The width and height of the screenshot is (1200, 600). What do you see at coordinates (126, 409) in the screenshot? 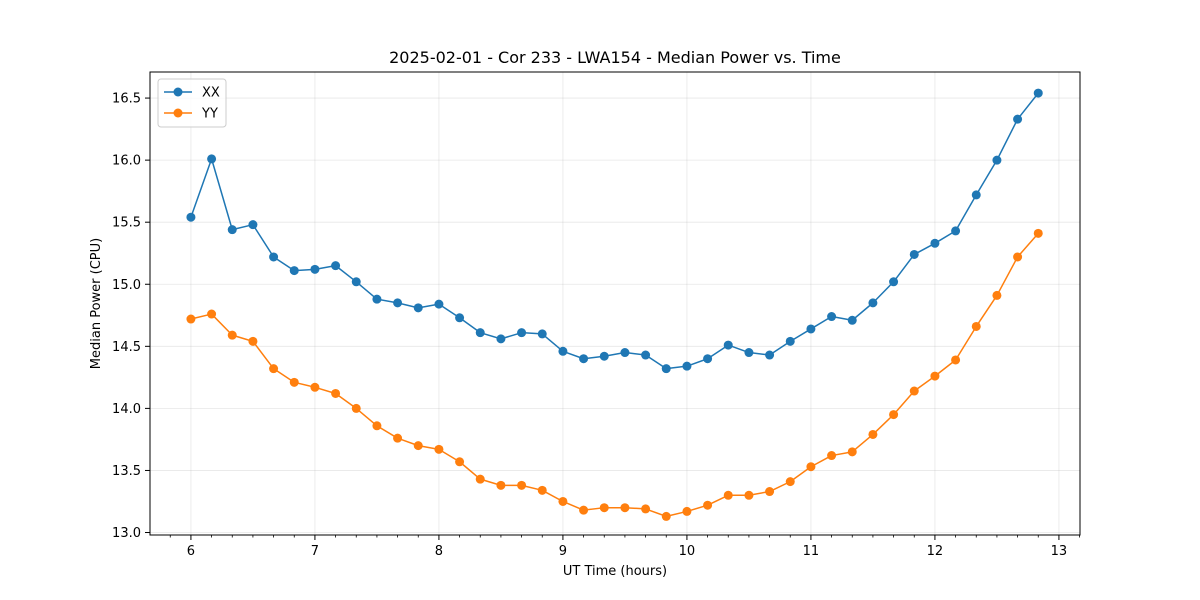
I see `y-tick-label: 14.0` at bounding box center [126, 409].